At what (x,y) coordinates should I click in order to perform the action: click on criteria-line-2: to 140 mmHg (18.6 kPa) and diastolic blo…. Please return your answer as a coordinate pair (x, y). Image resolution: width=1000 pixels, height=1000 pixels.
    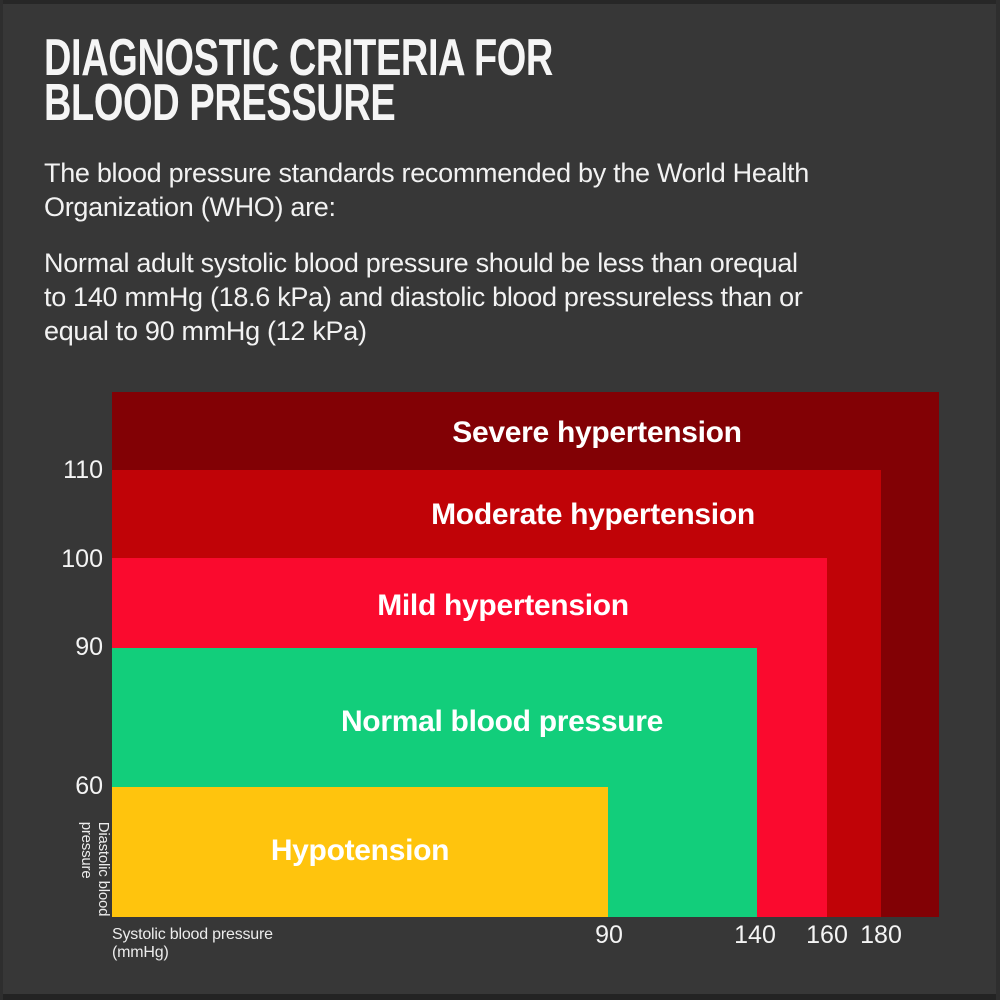
    Looking at the image, I should click on (423, 297).